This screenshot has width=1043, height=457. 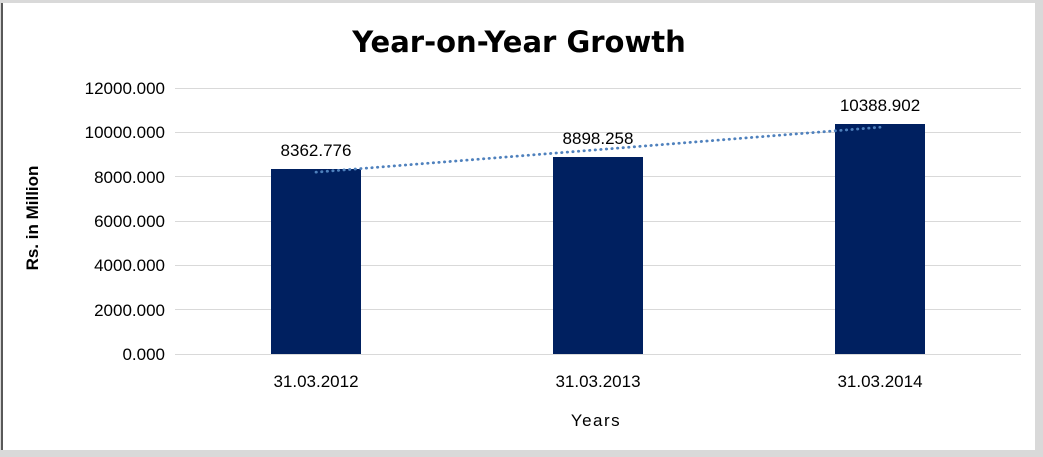 What do you see at coordinates (124, 133) in the screenshot?
I see `y-axis-tick-label: 10000.000` at bounding box center [124, 133].